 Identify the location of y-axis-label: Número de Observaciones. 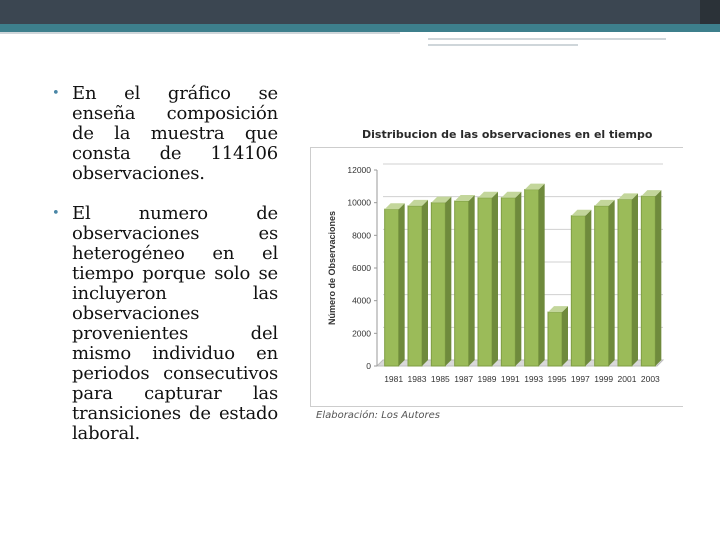
(332, 268).